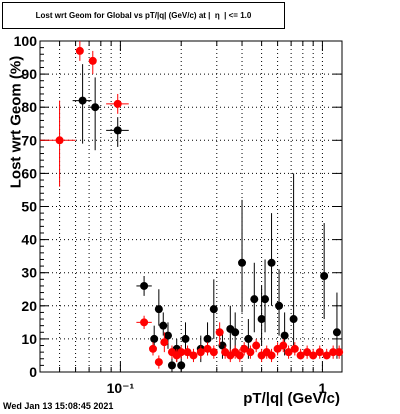 This screenshot has height=414, width=400. I want to click on y-tick-label: 30, so click(29, 273).